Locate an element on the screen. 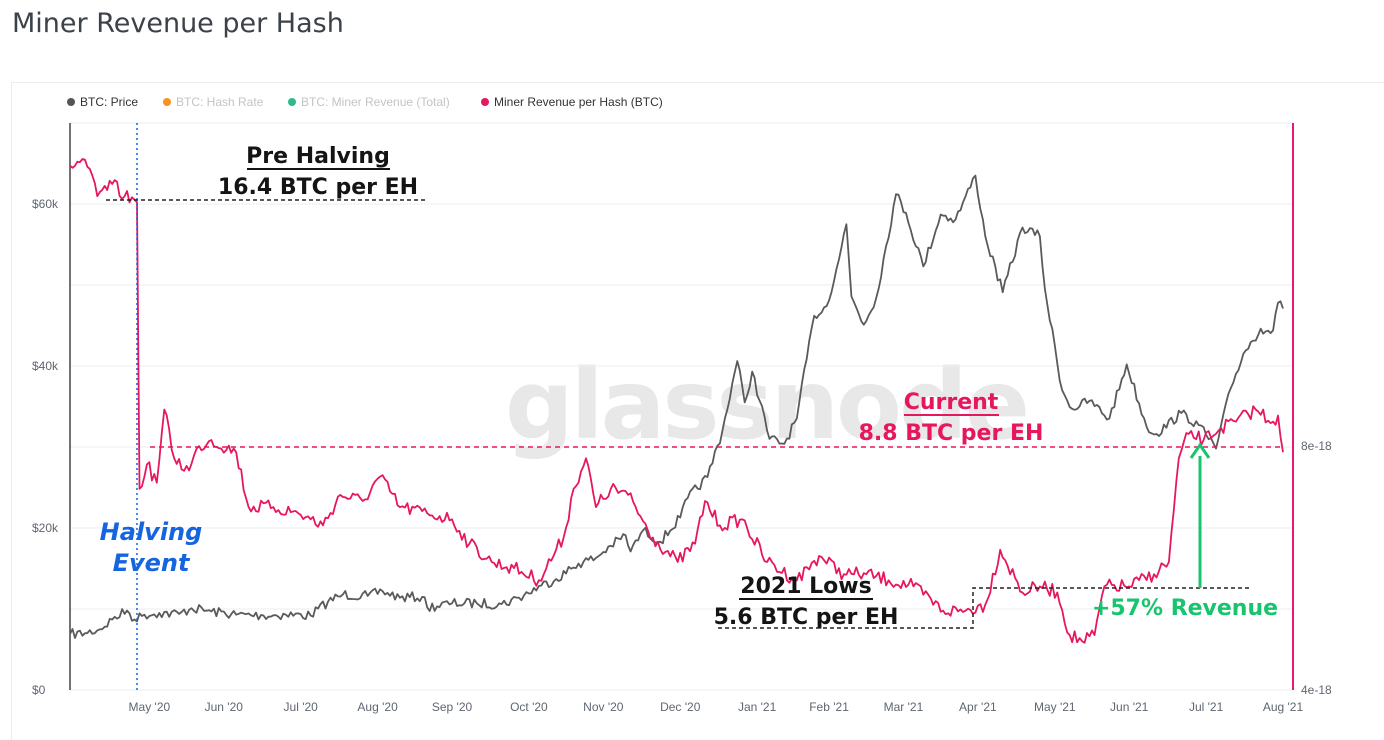  lows-leader is located at coordinates (985, 608).